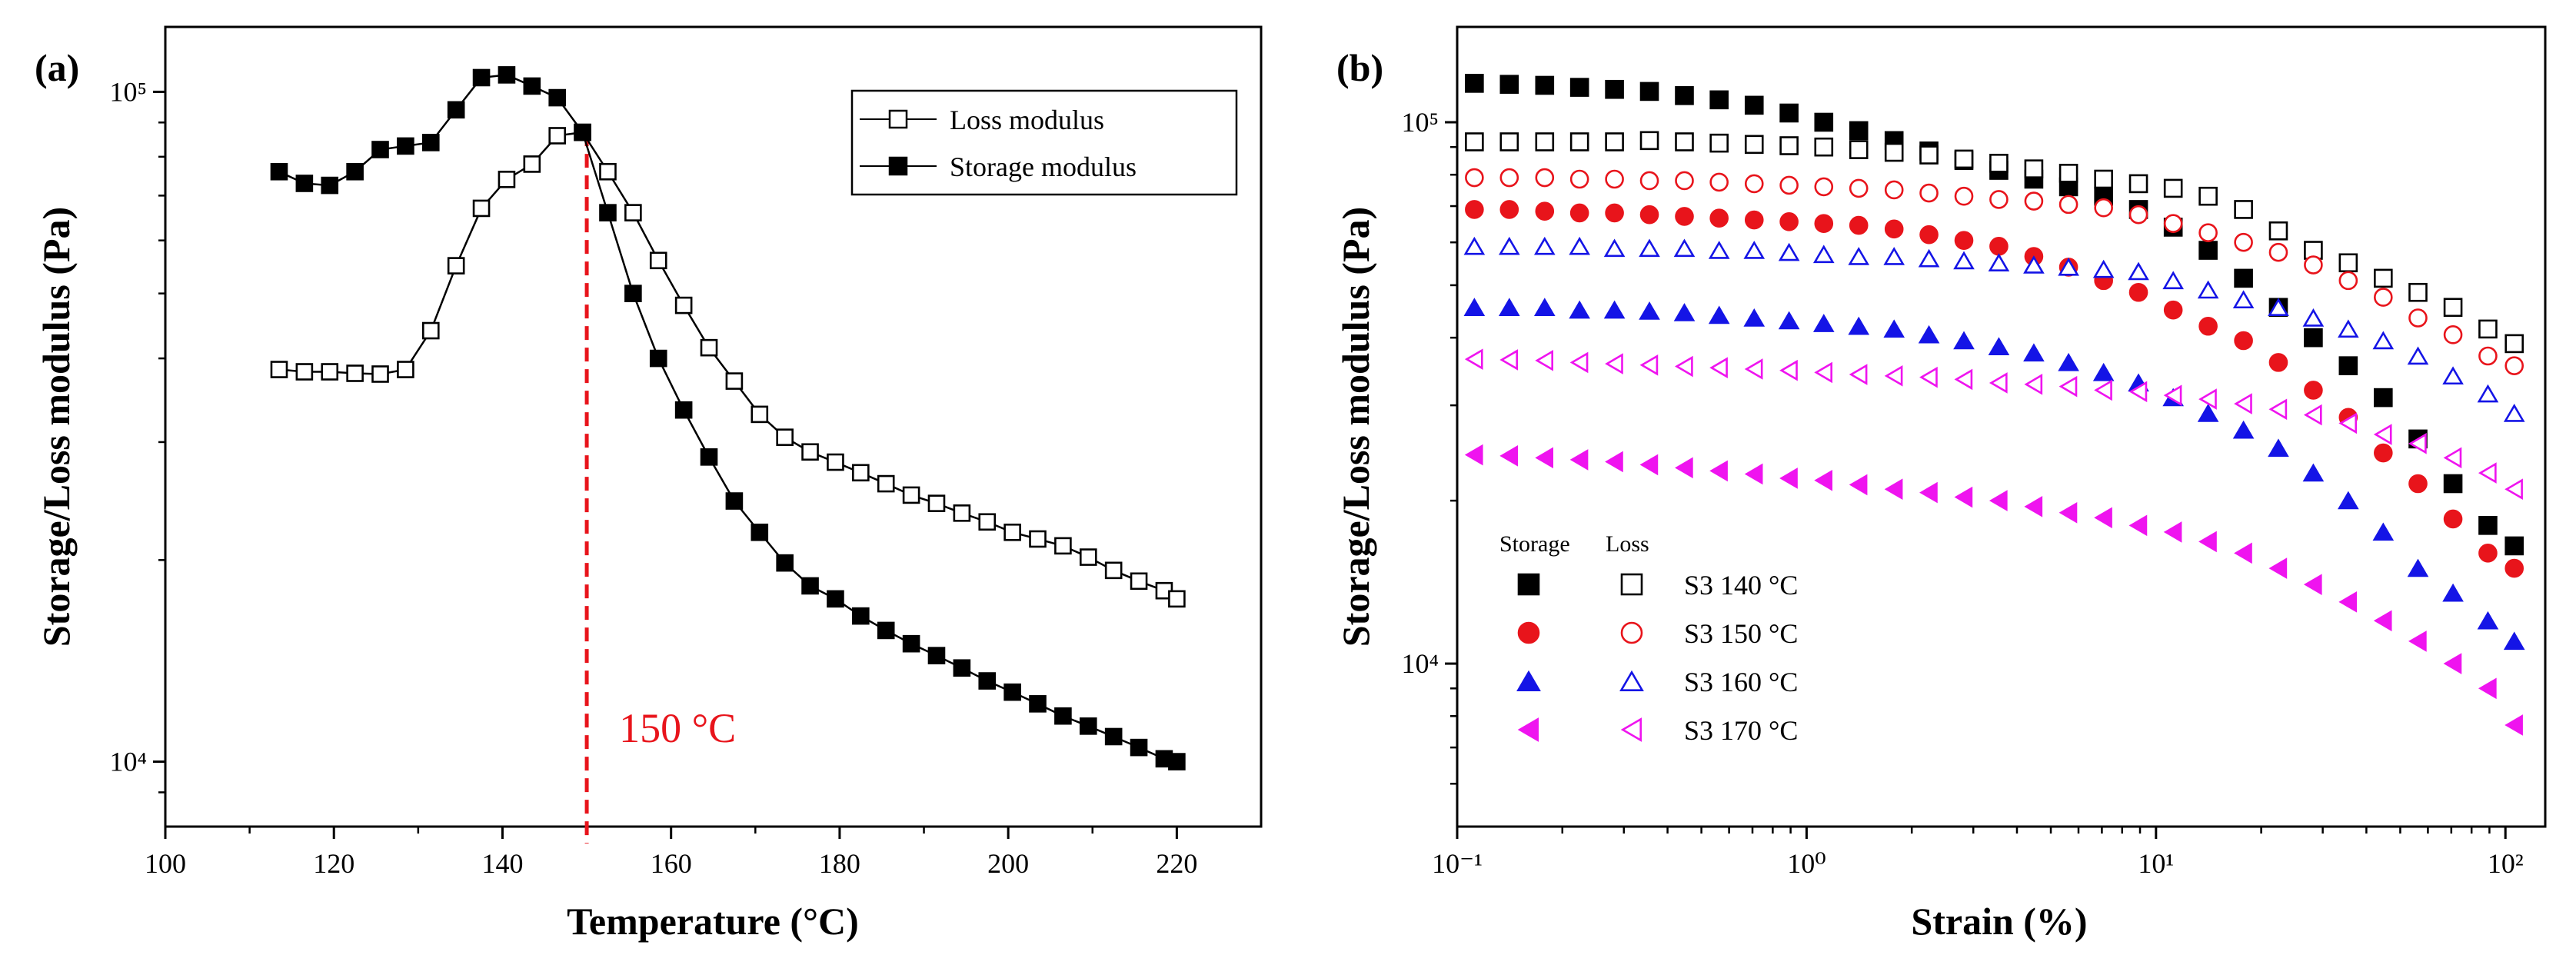 The image size is (2576, 965). What do you see at coordinates (1627, 544) in the screenshot?
I see `legend-loss-header: Loss` at bounding box center [1627, 544].